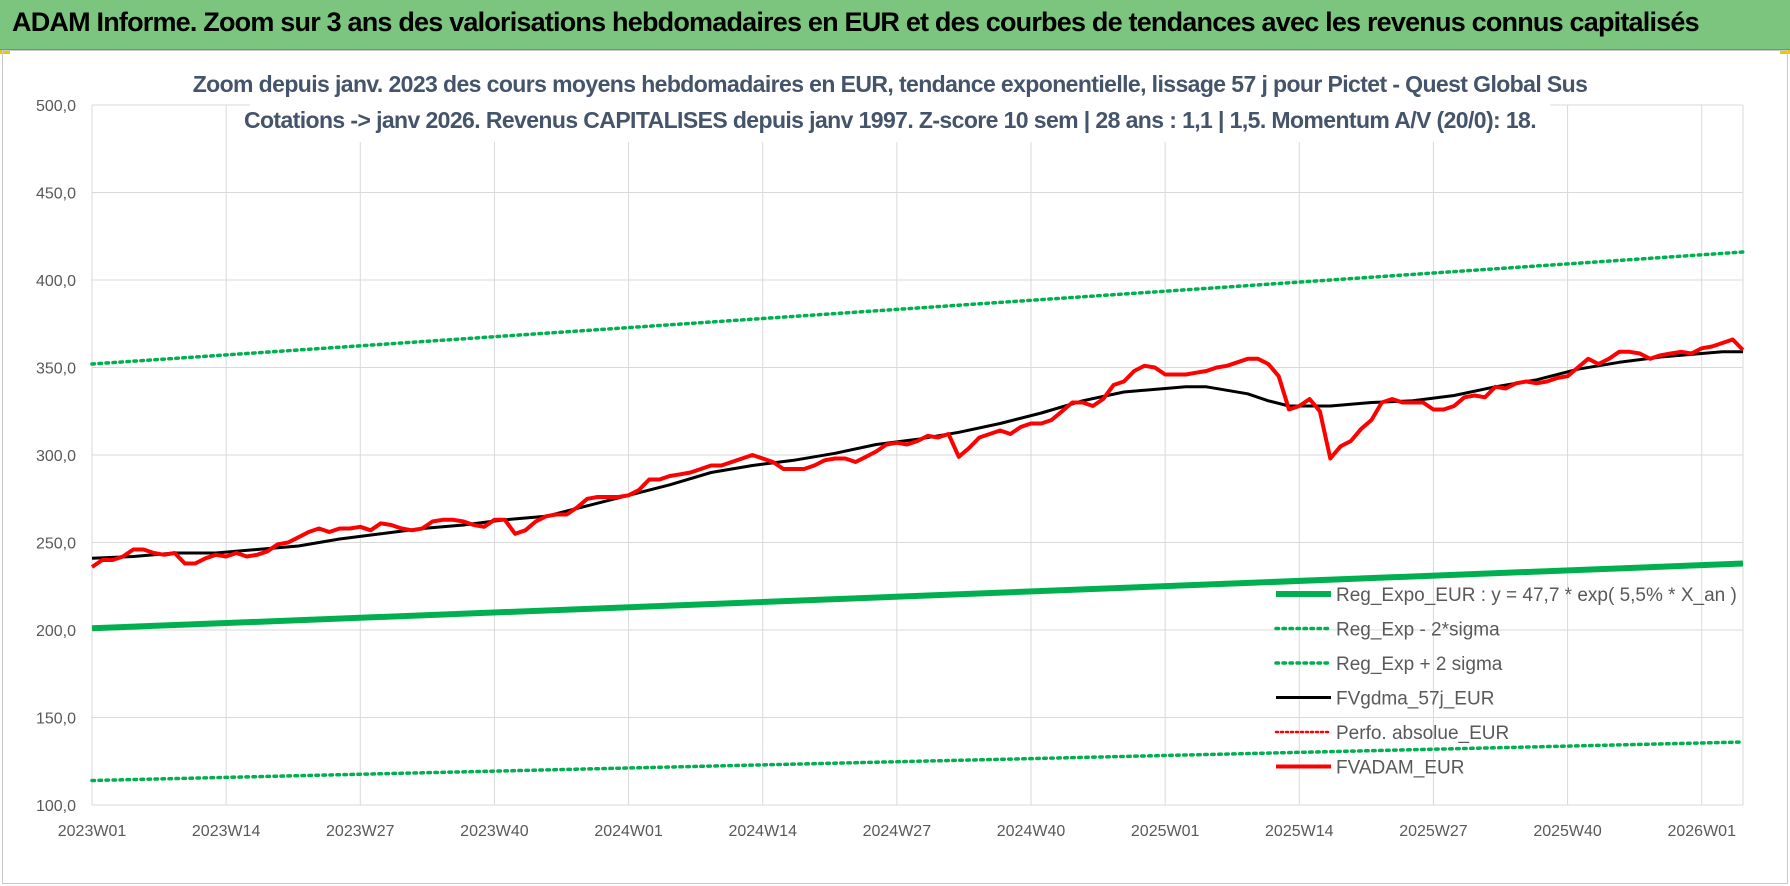 This screenshot has width=1790, height=886. What do you see at coordinates (917, 596) in the screenshot?
I see `series-line-reg-expo-eur` at bounding box center [917, 596].